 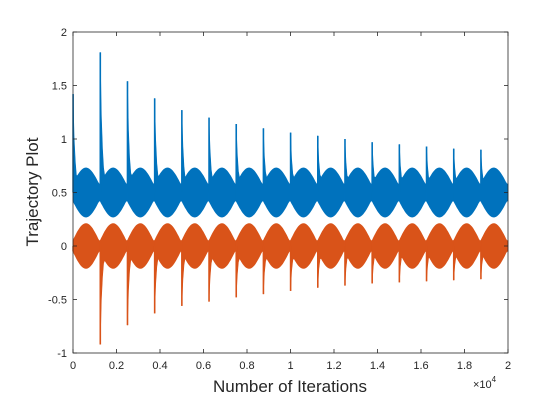 What do you see at coordinates (377, 366) in the screenshot?
I see `x-tick-label: 1.4` at bounding box center [377, 366].